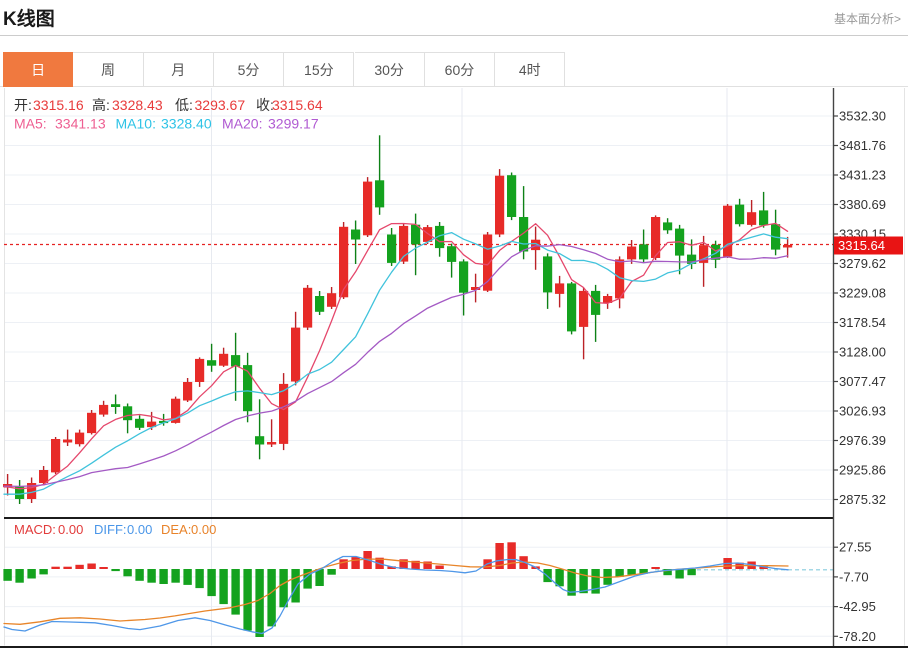  I want to click on svg-text: 3532.30, so click(862, 116).